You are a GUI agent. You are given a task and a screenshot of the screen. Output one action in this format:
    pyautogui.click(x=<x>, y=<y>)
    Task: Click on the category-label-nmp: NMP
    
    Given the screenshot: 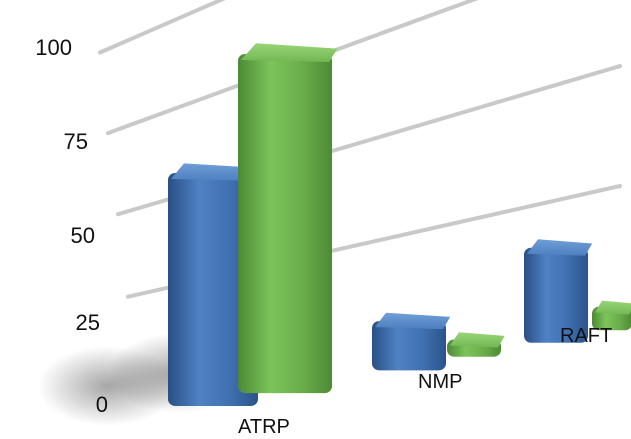 What is the action you would take?
    pyautogui.click(x=440, y=382)
    